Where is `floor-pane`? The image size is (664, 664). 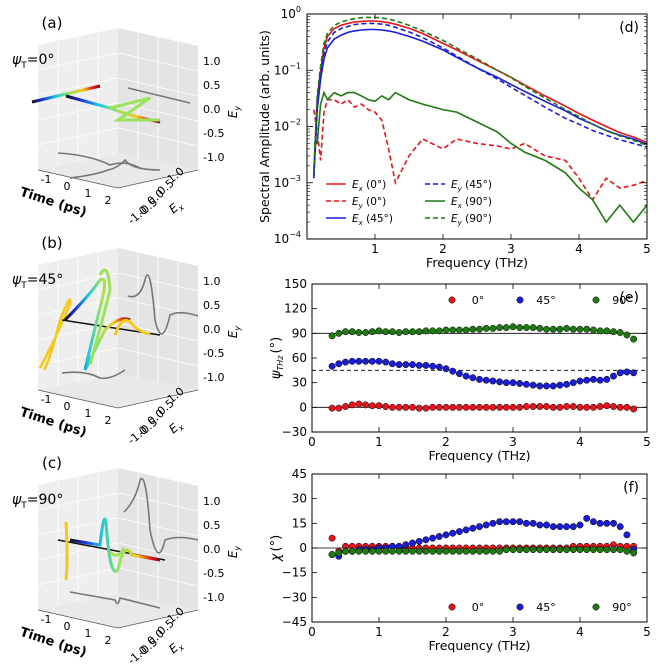 floor-pane is located at coordinates (118, 611).